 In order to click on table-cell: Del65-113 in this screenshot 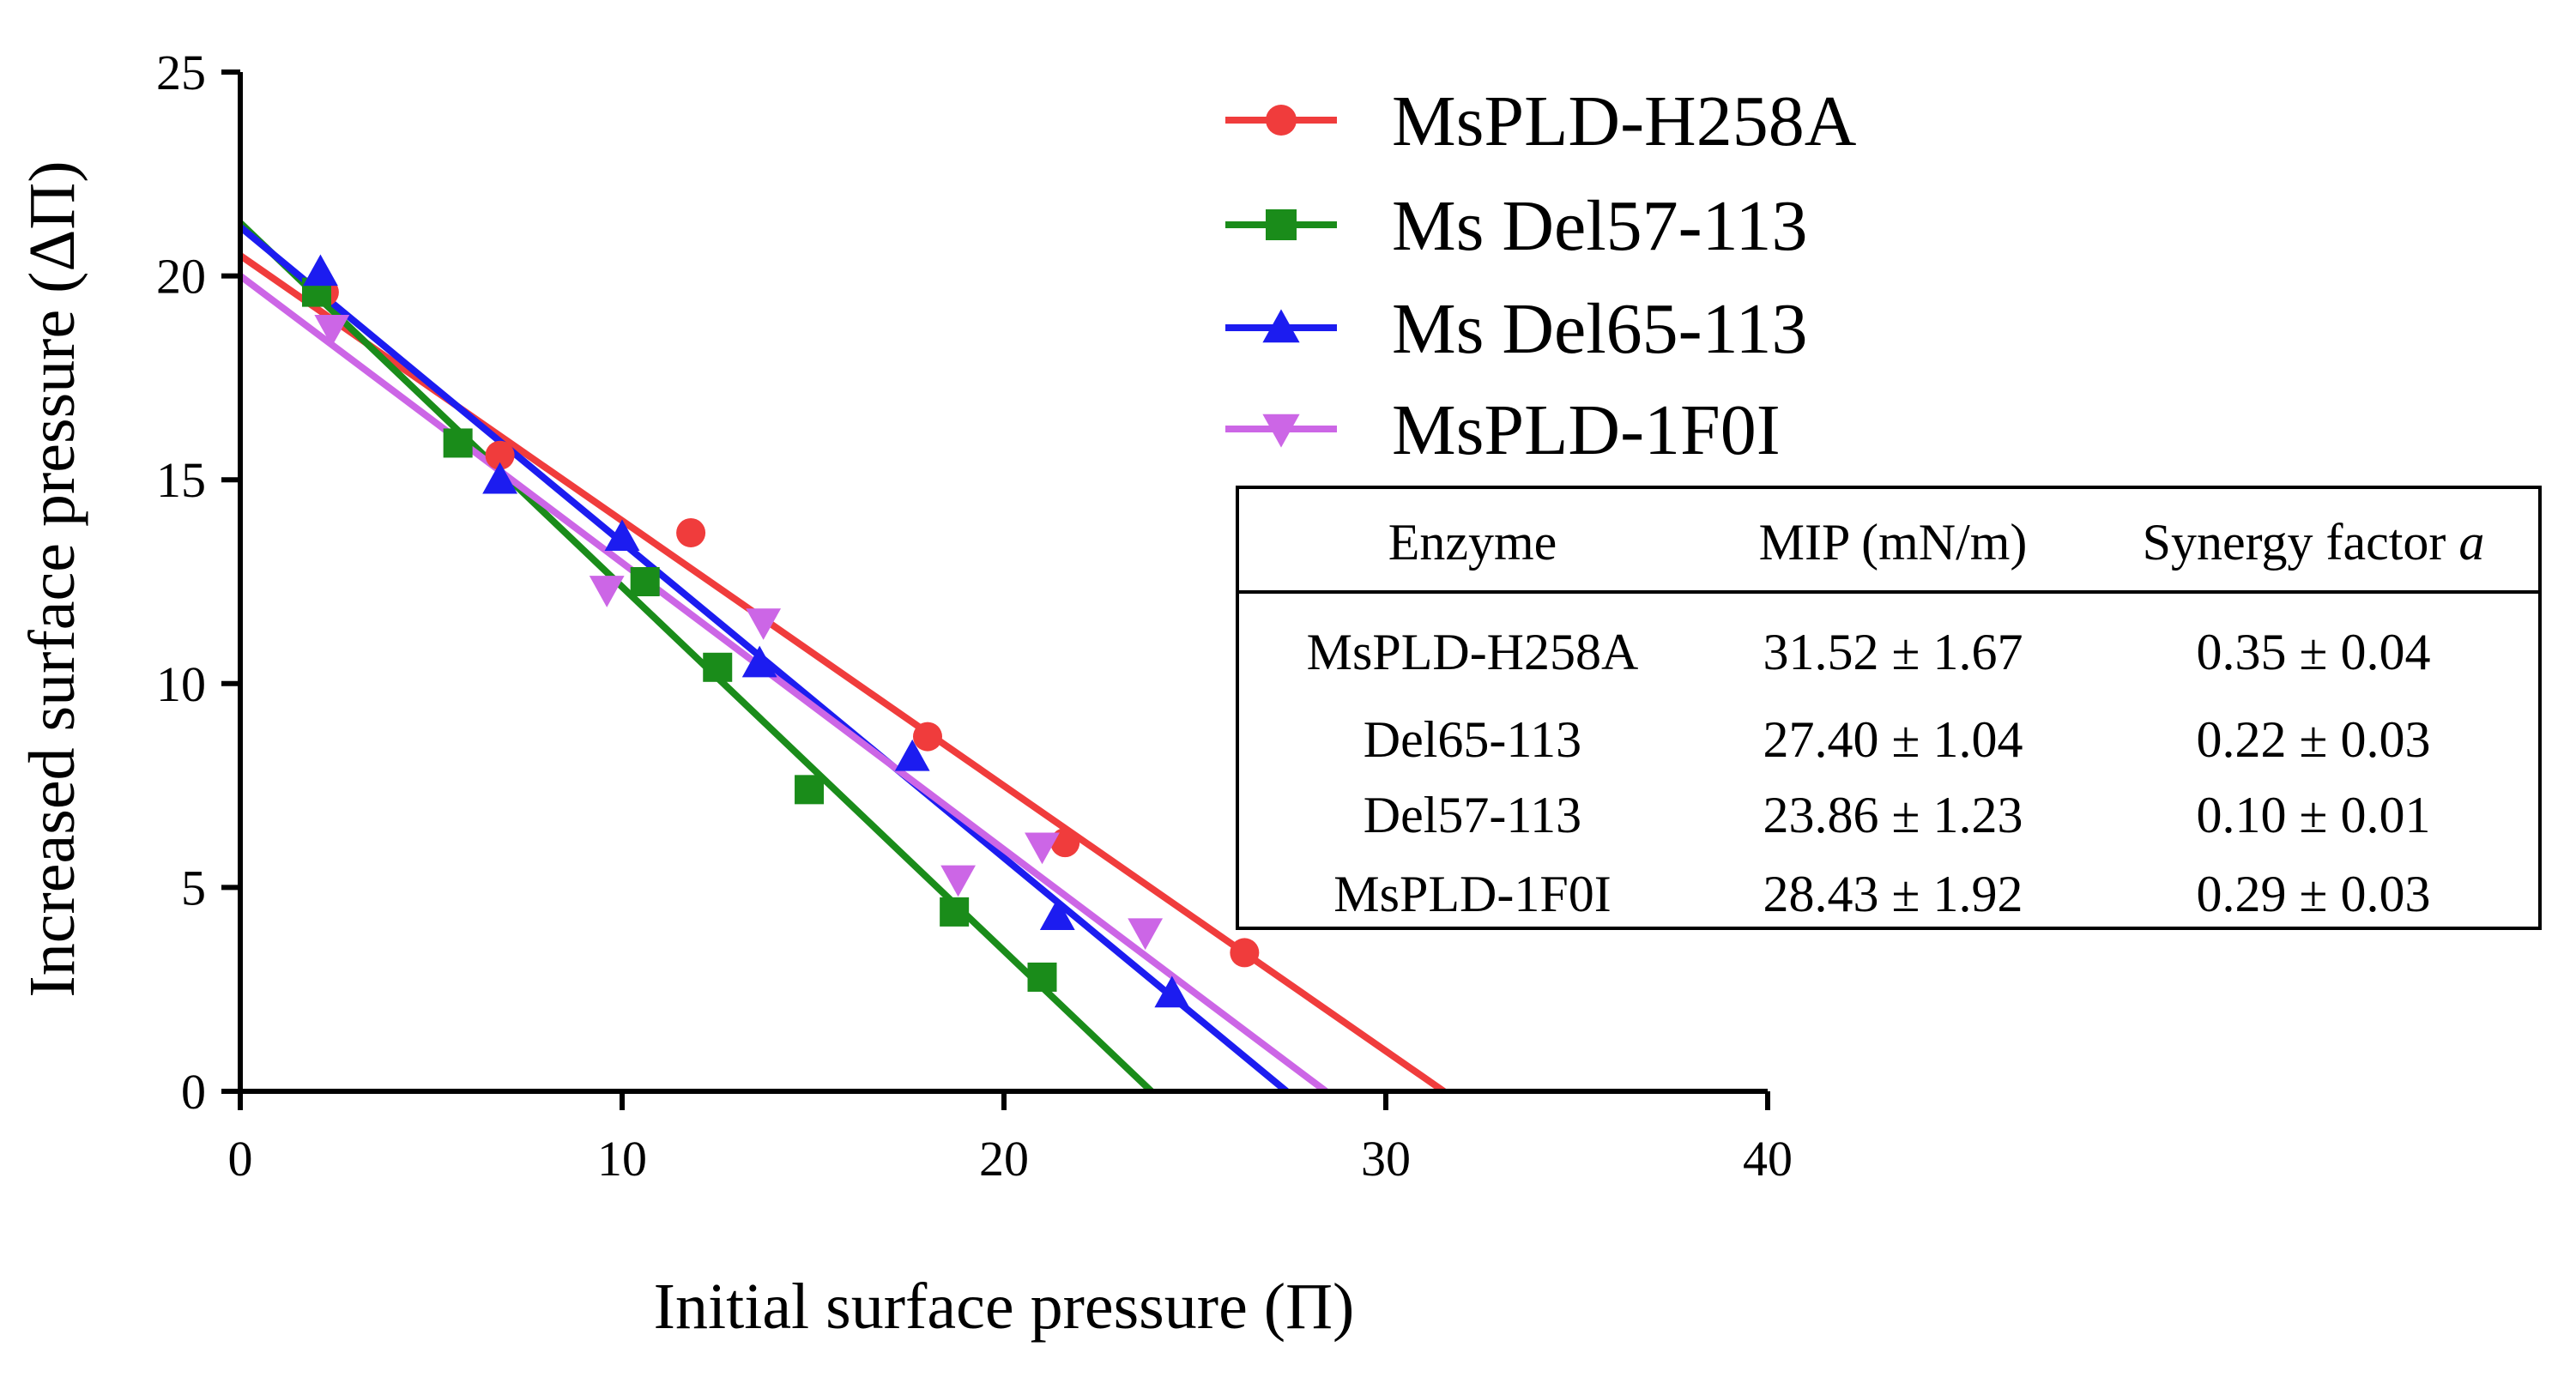, I will do `click(1472, 739)`.